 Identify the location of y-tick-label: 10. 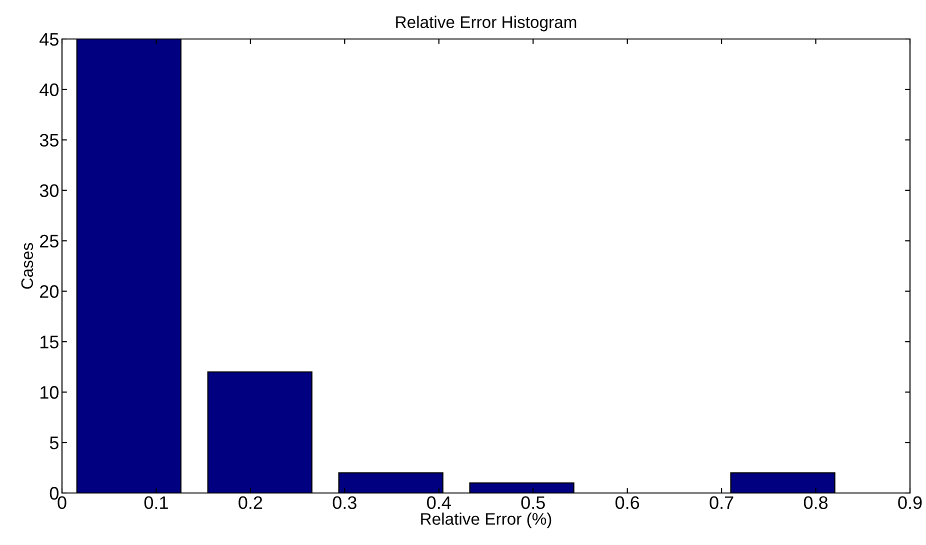
(49, 392).